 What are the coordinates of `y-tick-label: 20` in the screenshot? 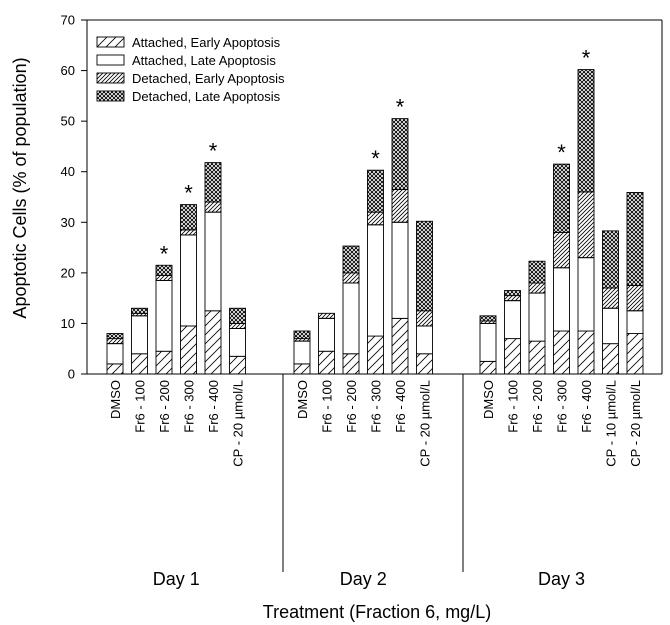 It's located at (68, 272).